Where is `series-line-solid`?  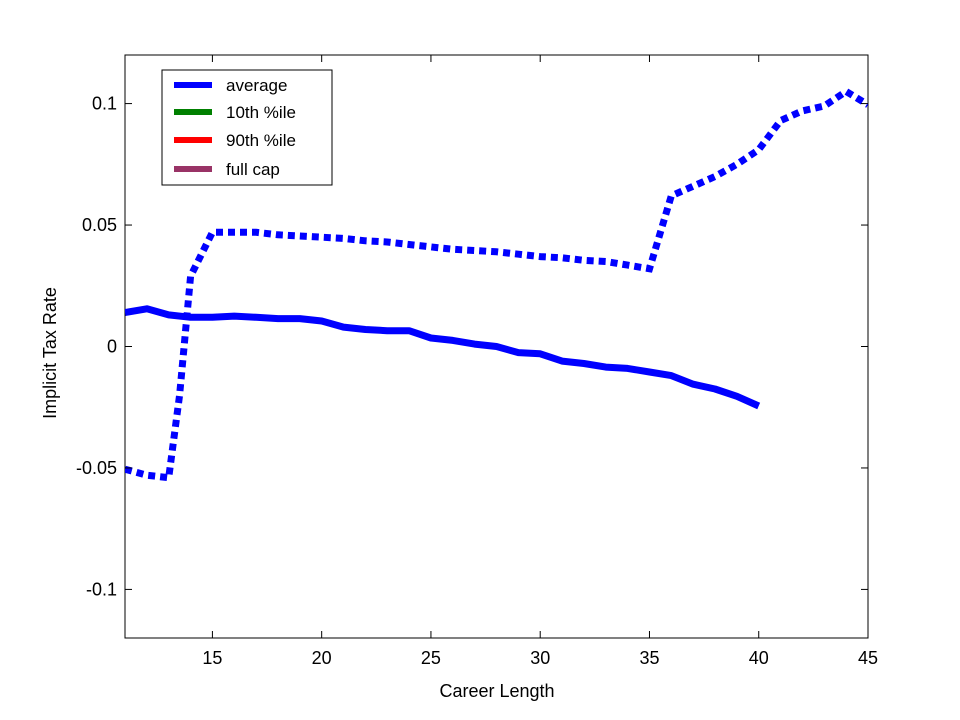
series-line-solid is located at coordinates (443, 357).